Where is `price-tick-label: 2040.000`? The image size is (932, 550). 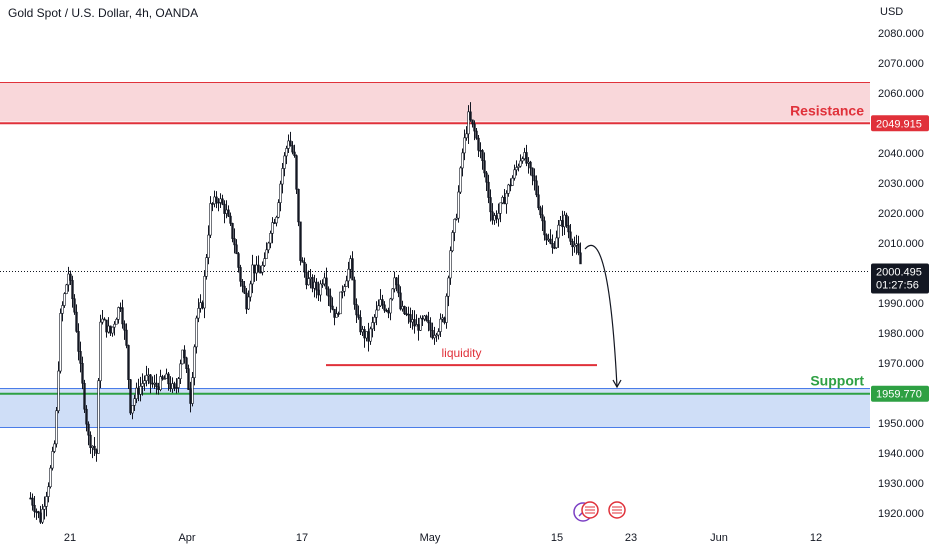 price-tick-label: 2040.000 is located at coordinates (901, 154).